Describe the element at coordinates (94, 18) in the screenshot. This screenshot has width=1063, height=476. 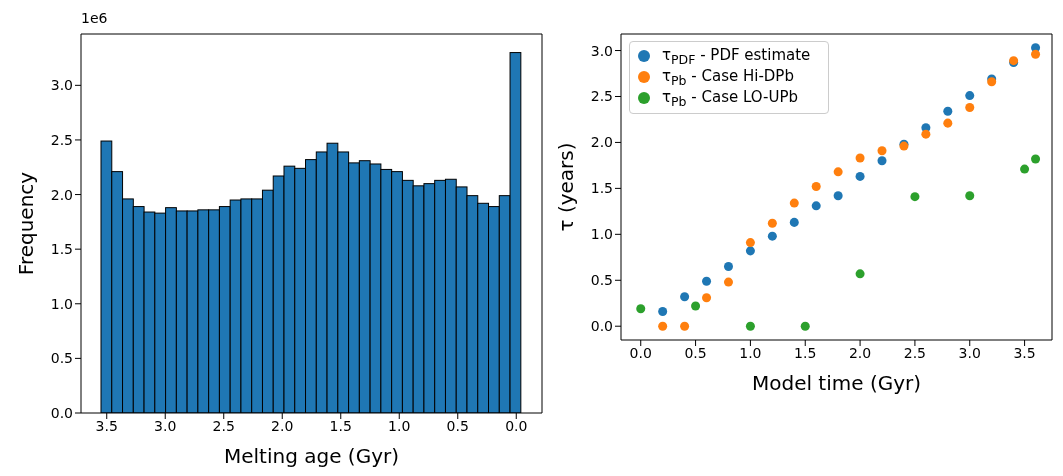
I see `text: 1e6` at that location.